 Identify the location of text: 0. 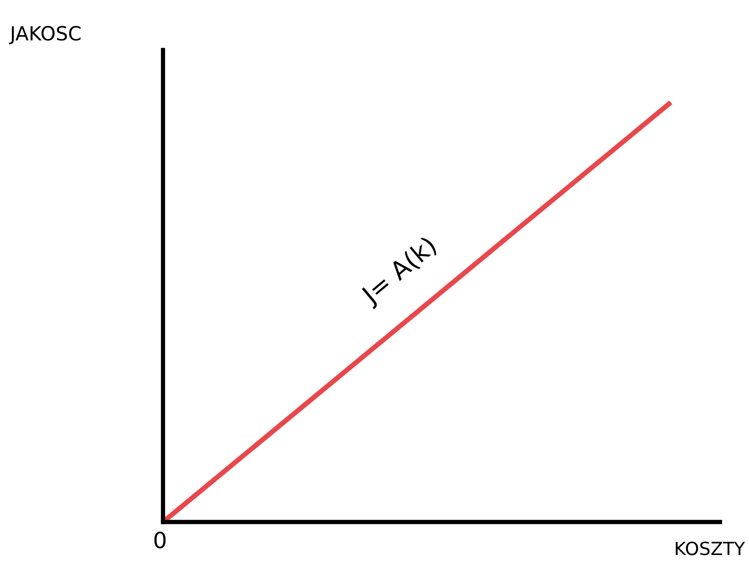
(160, 540).